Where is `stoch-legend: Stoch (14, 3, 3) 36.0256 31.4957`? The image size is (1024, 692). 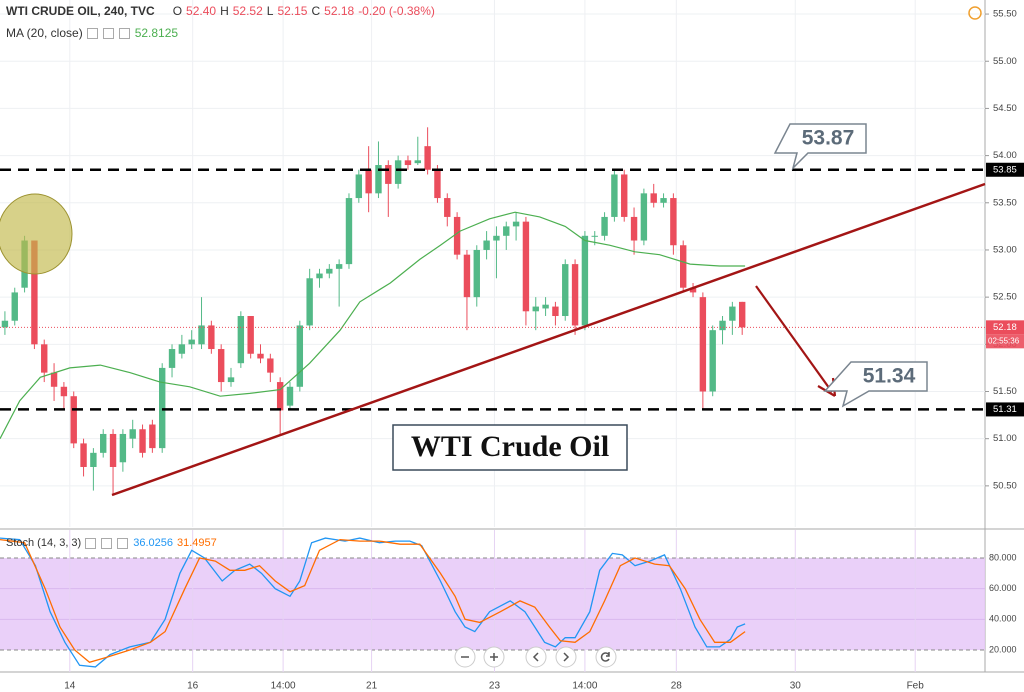 stoch-legend: Stoch (14, 3, 3) 36.0256 31.4957 is located at coordinates (111, 543).